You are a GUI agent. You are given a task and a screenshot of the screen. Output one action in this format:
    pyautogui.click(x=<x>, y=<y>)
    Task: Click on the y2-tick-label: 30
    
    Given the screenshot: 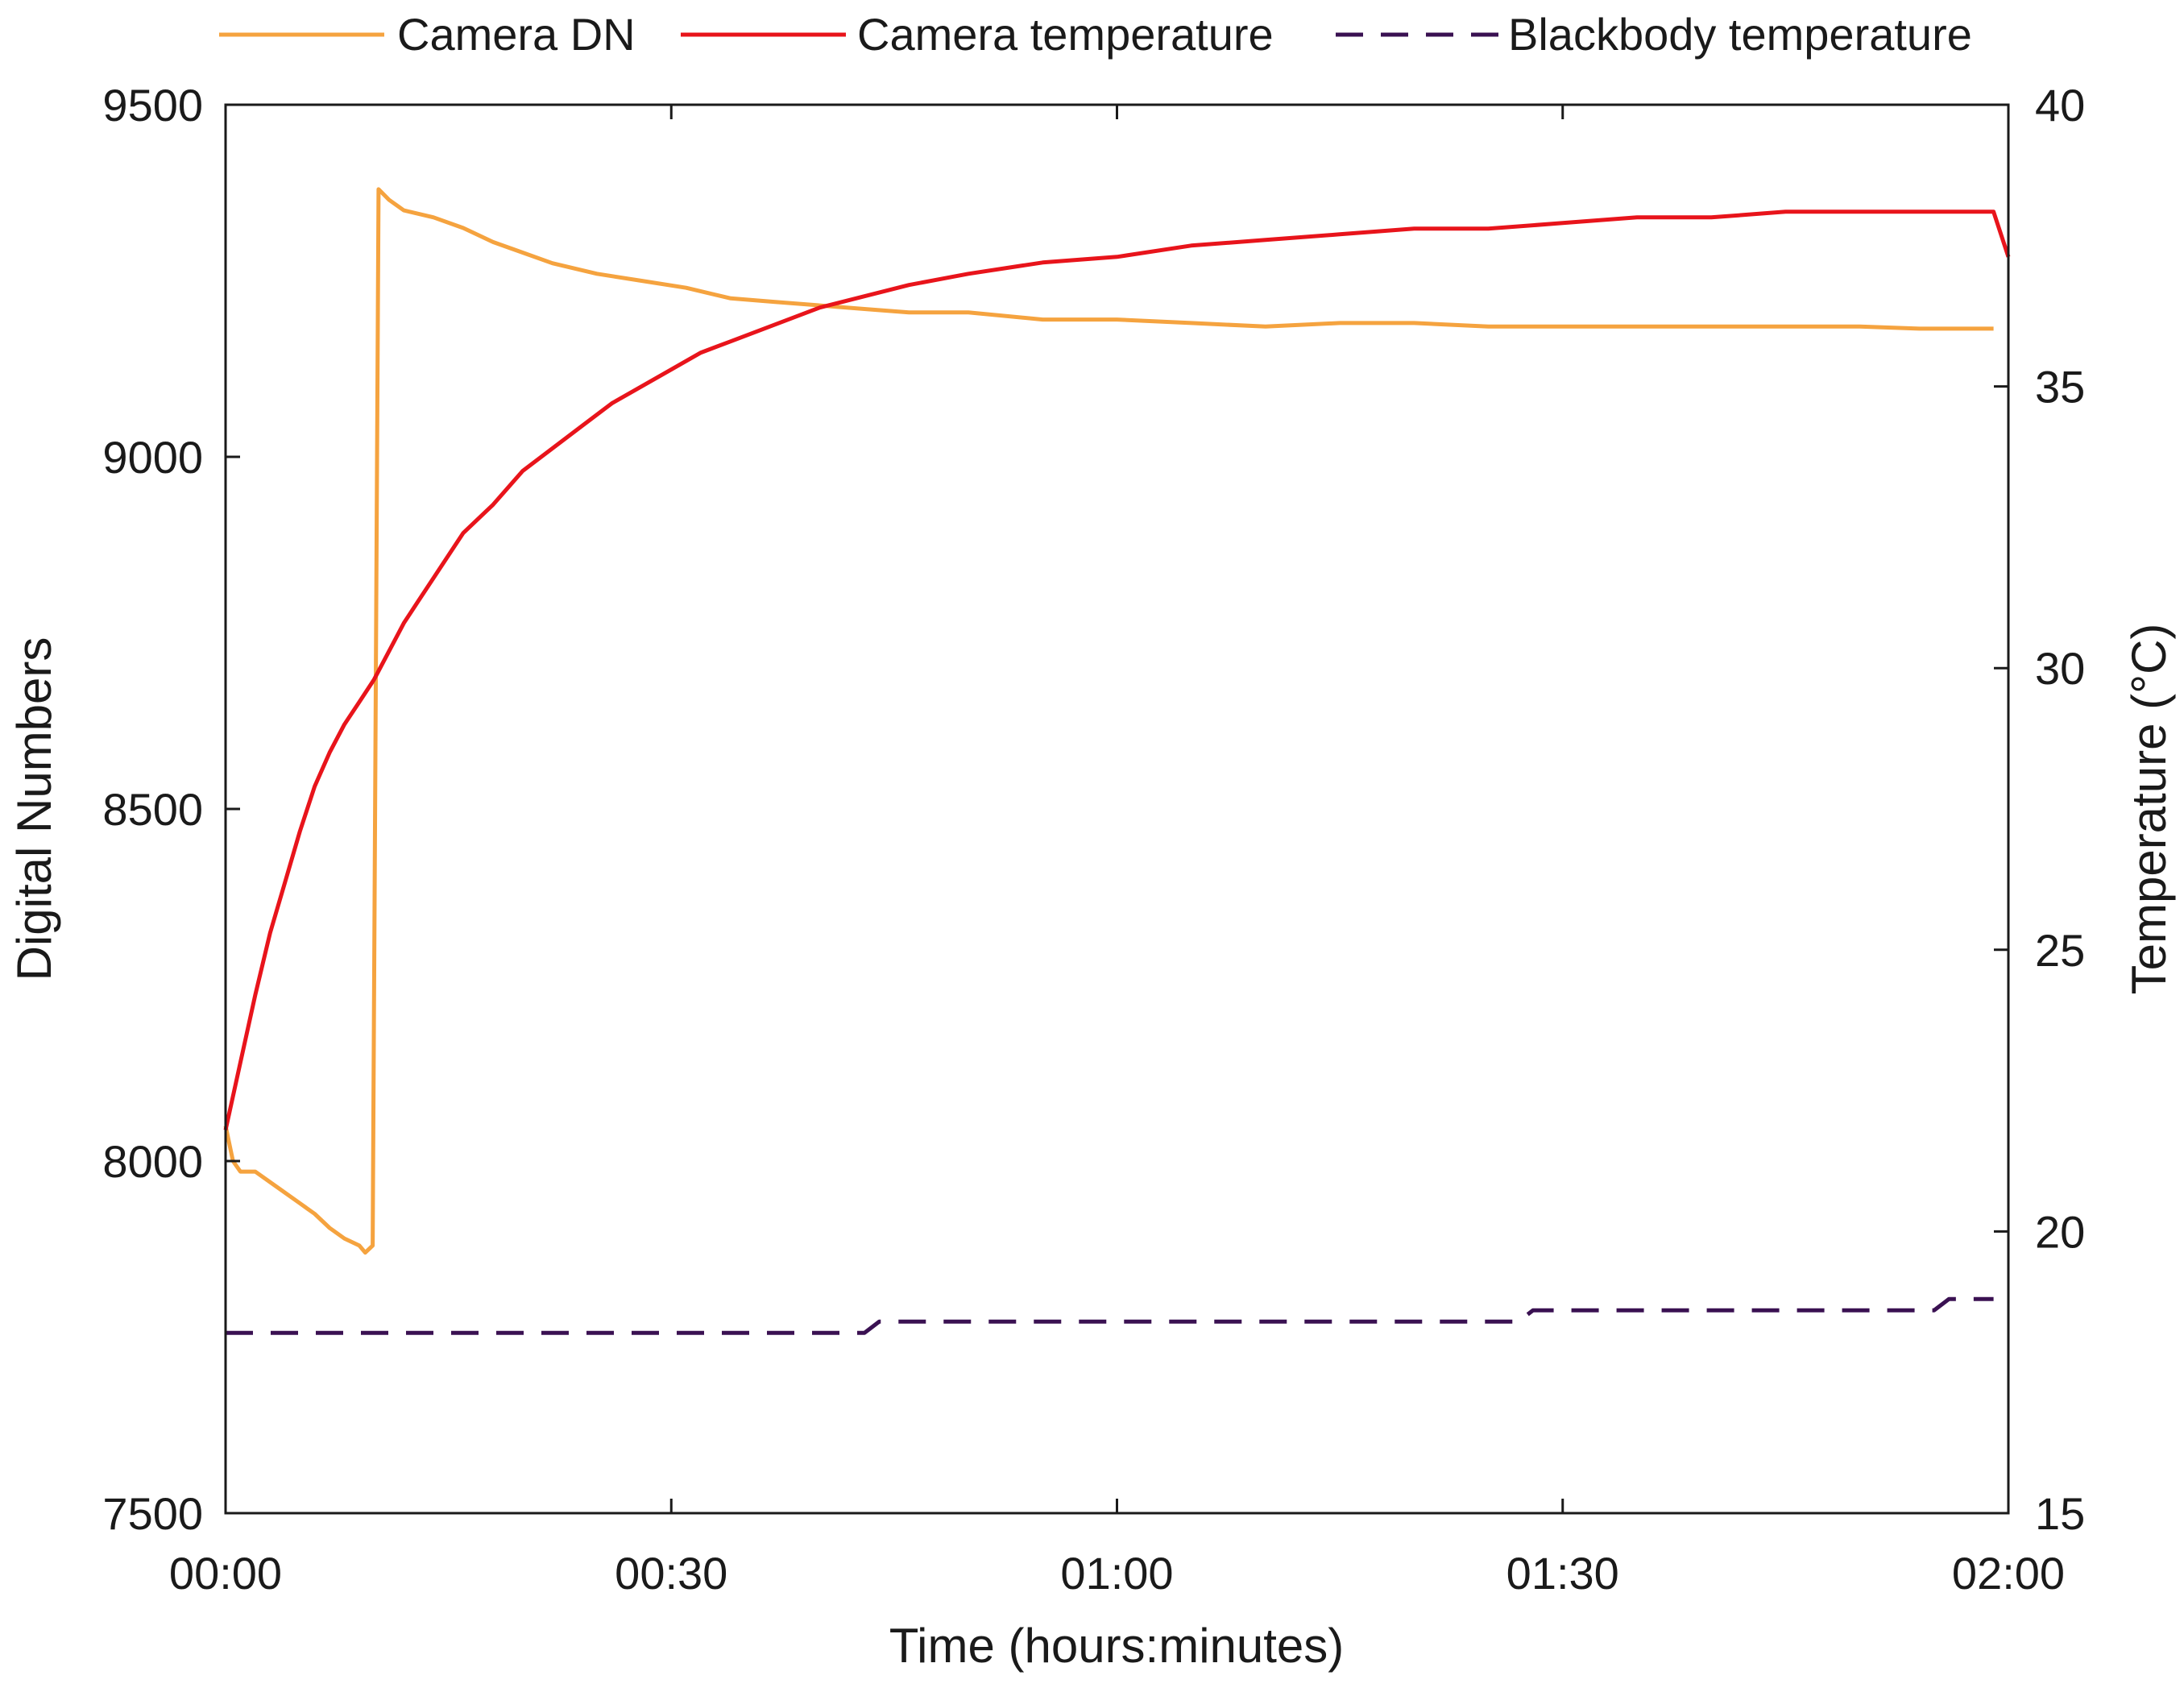 What is the action you would take?
    pyautogui.click(x=2060, y=668)
    